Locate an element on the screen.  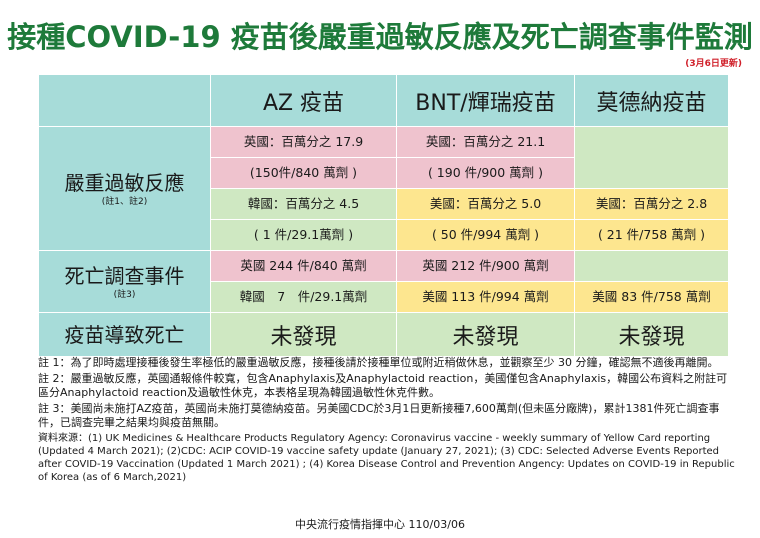
page-title: 接種COVID-19 疫苗後嚴重過敏反應及死亡調查事件監測 is located at coordinates (380, 37).